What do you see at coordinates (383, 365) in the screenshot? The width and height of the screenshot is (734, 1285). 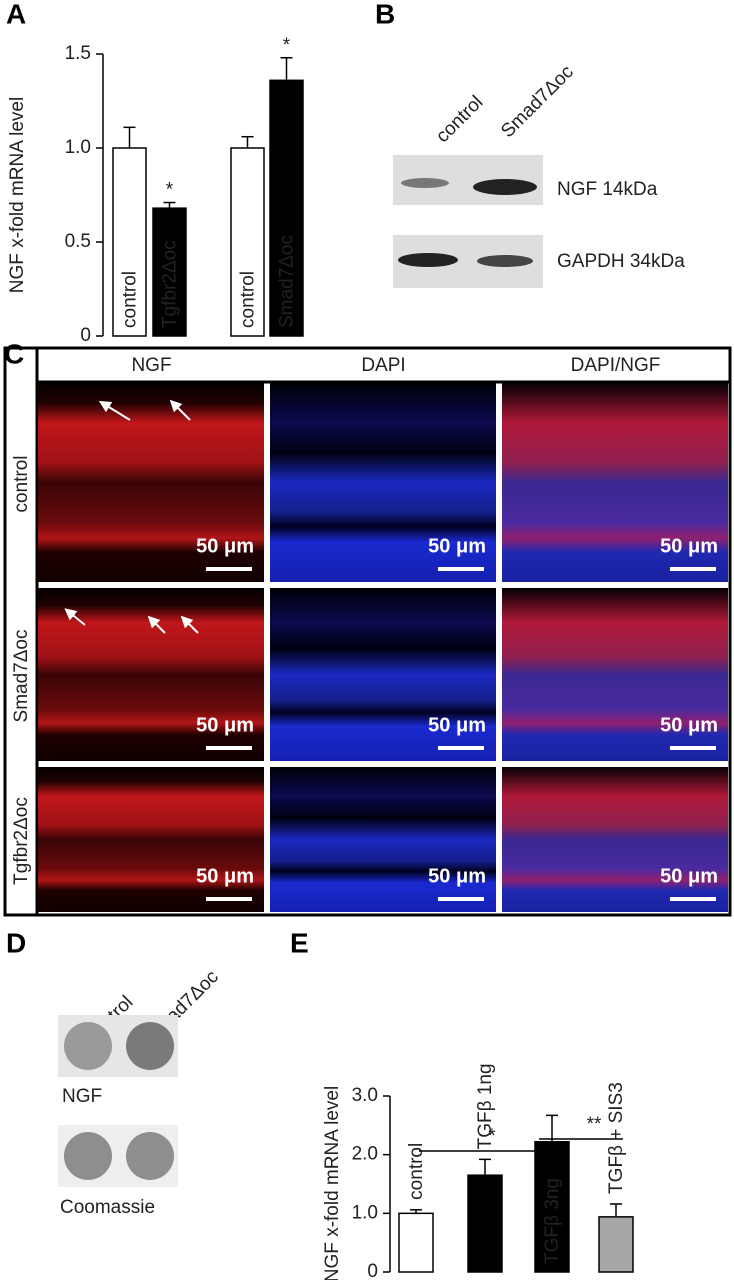 I see `column-header: DAPI` at bounding box center [383, 365].